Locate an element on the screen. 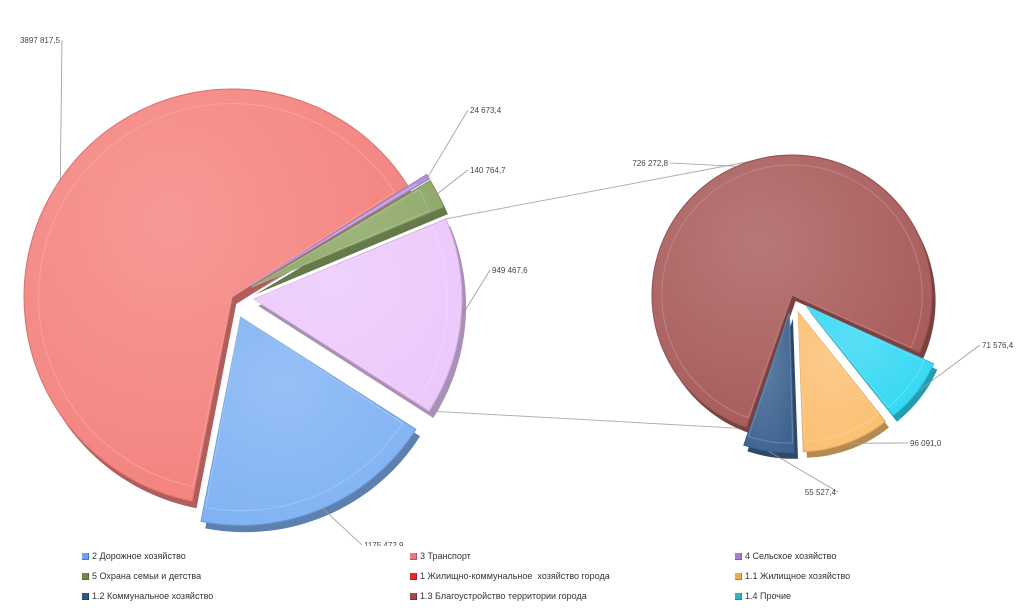 The width and height of the screenshot is (1024, 608). legend-item: 3 Транспорт is located at coordinates (440, 556).